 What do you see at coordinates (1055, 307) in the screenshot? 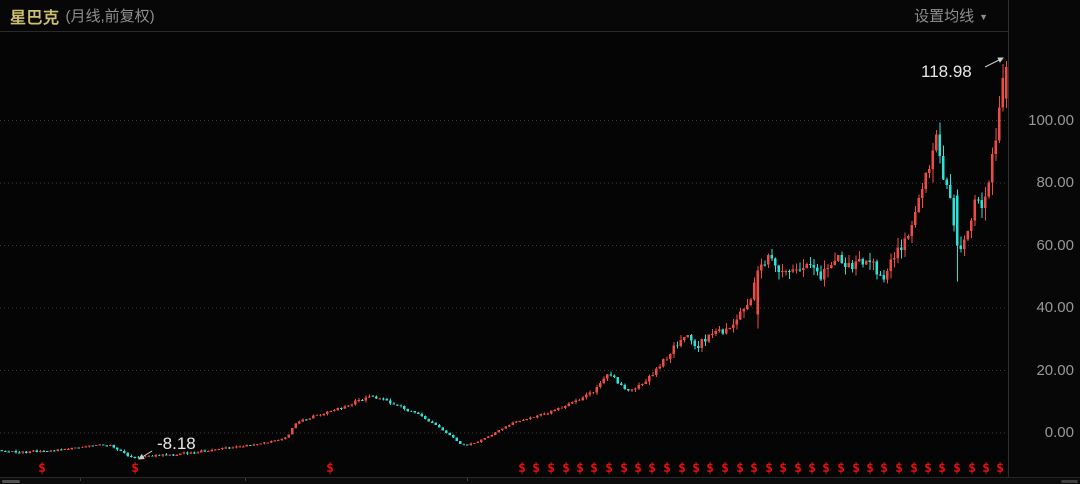
I see `y-axis-label: 40.00` at bounding box center [1055, 307].